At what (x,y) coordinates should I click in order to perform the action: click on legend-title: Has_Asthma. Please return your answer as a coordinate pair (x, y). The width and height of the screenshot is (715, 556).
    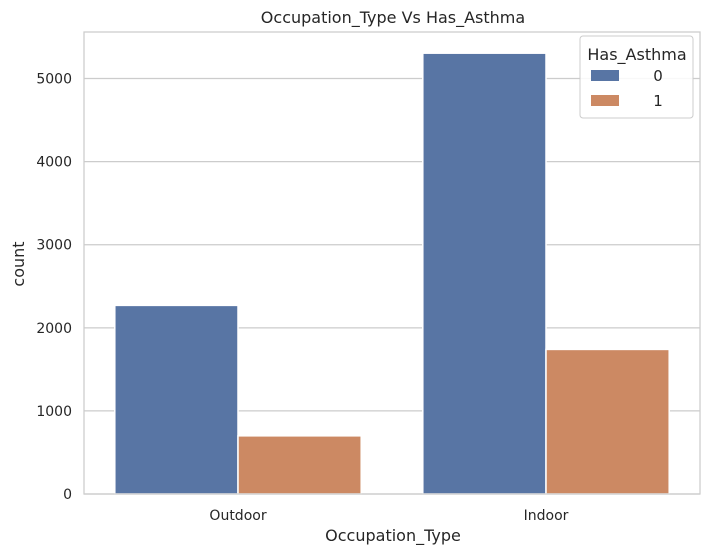
    Looking at the image, I should click on (636, 55).